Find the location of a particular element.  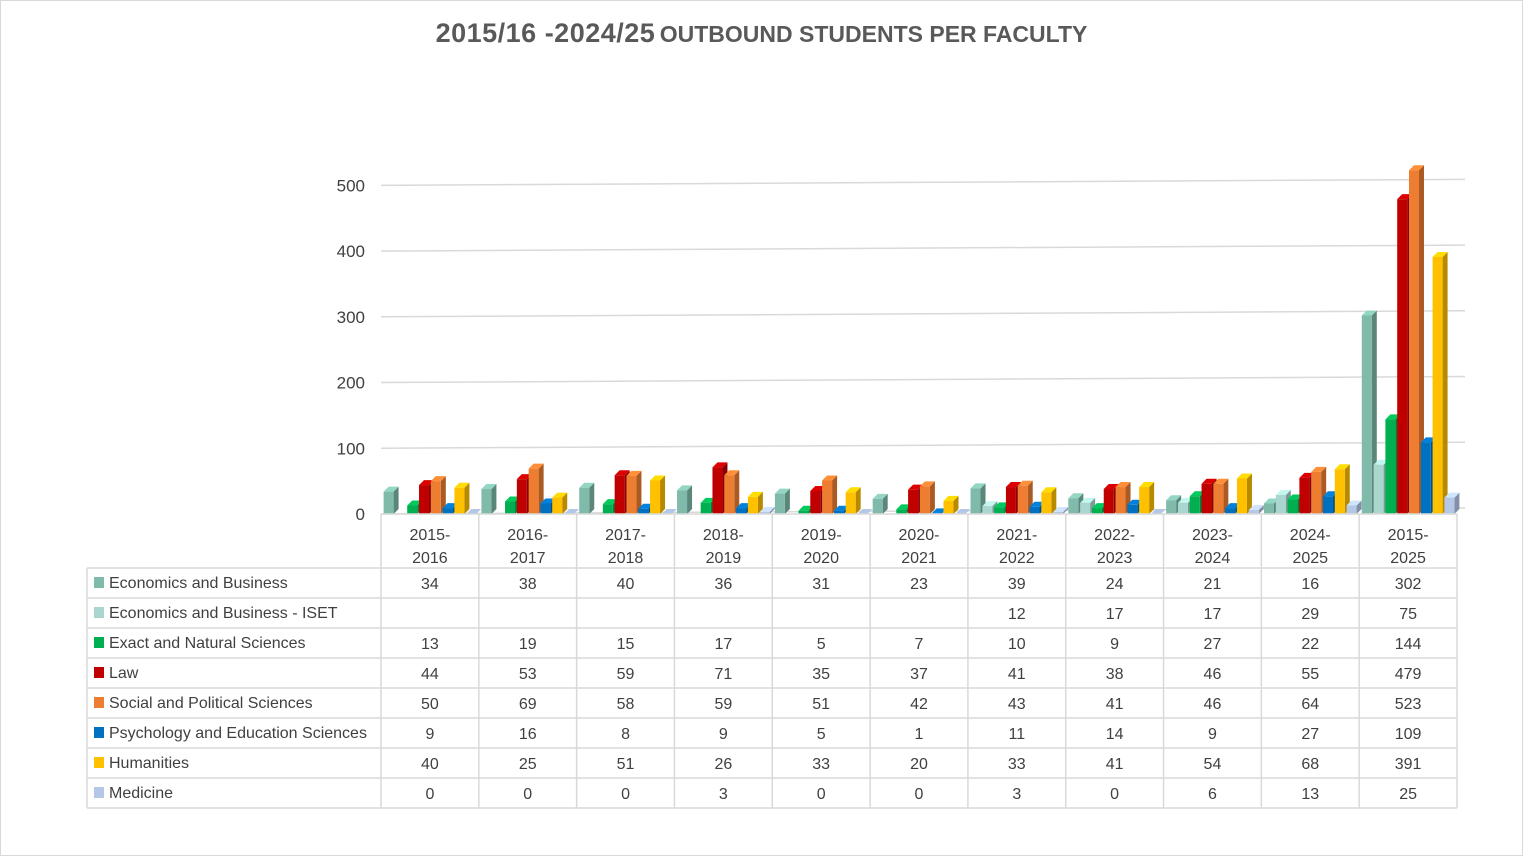

data-label: 27 is located at coordinates (1213, 644).